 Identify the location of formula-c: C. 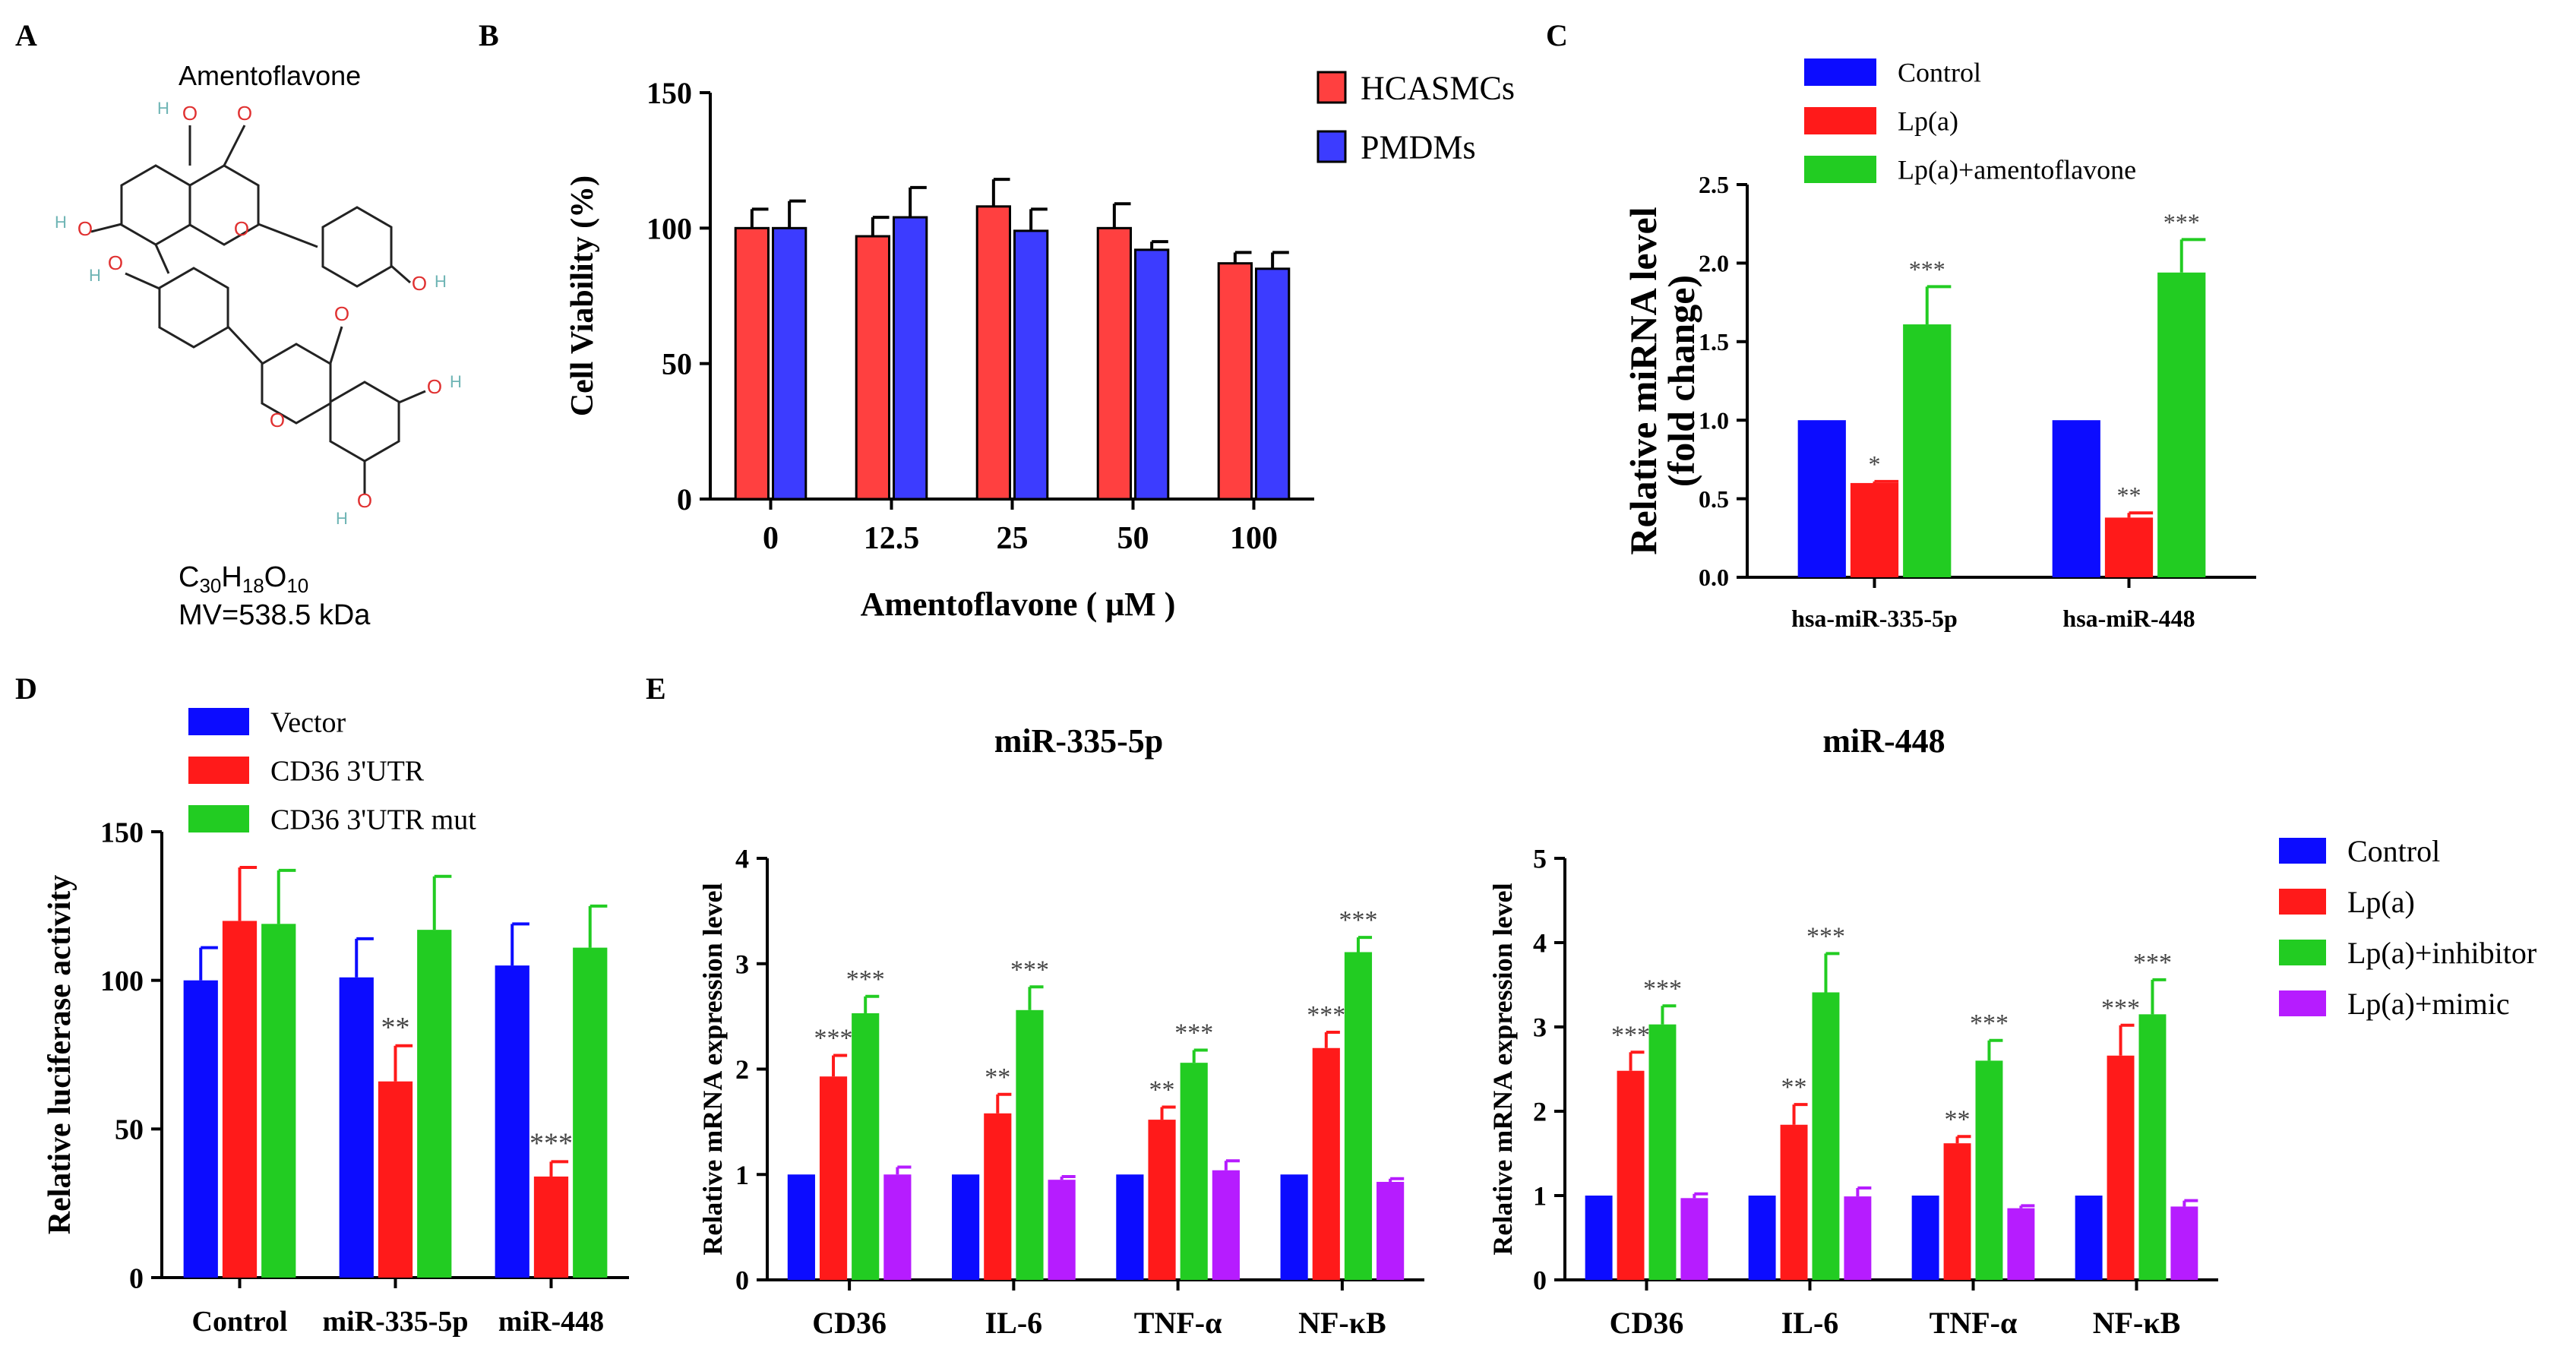
(189, 577).